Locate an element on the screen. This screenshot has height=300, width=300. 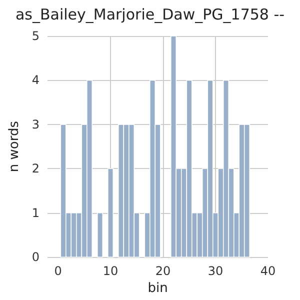
y-tick-label: 1 is located at coordinates (36, 213).